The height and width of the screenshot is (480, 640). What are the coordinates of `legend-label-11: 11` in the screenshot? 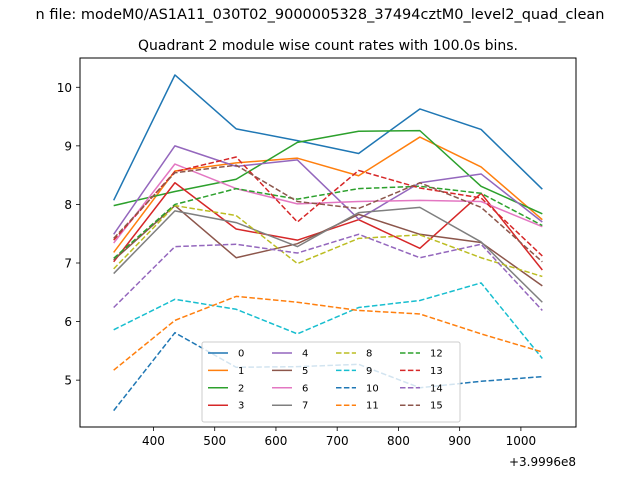 It's located at (372, 406).